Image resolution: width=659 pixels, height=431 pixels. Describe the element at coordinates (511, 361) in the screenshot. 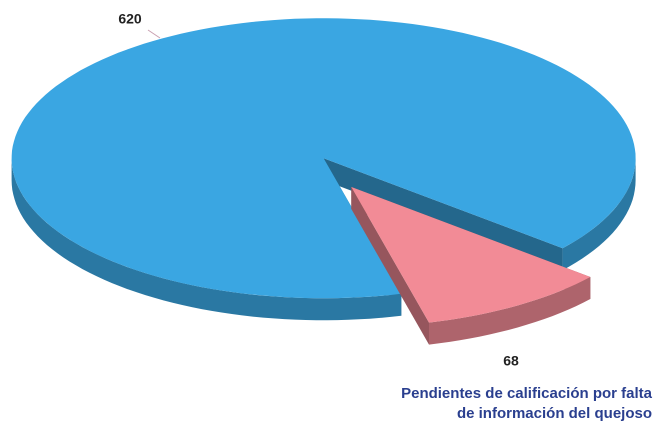

I see `value-label: 68` at that location.